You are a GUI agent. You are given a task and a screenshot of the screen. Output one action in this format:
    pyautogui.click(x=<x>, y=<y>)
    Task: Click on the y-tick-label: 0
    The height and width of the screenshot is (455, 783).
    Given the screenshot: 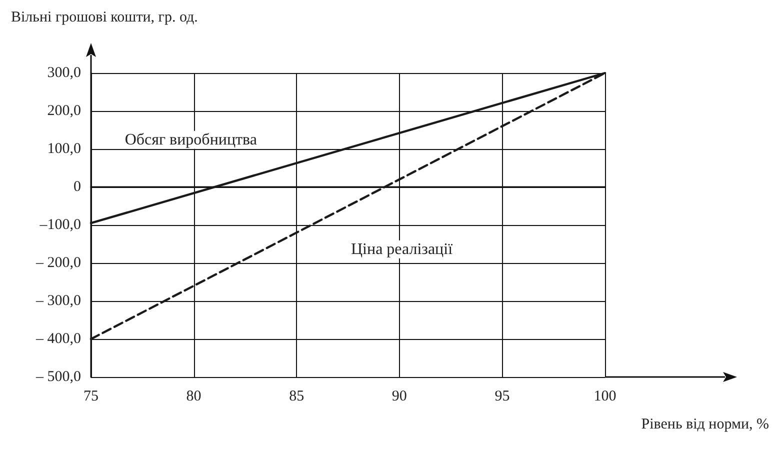 What is the action you would take?
    pyautogui.click(x=77, y=187)
    